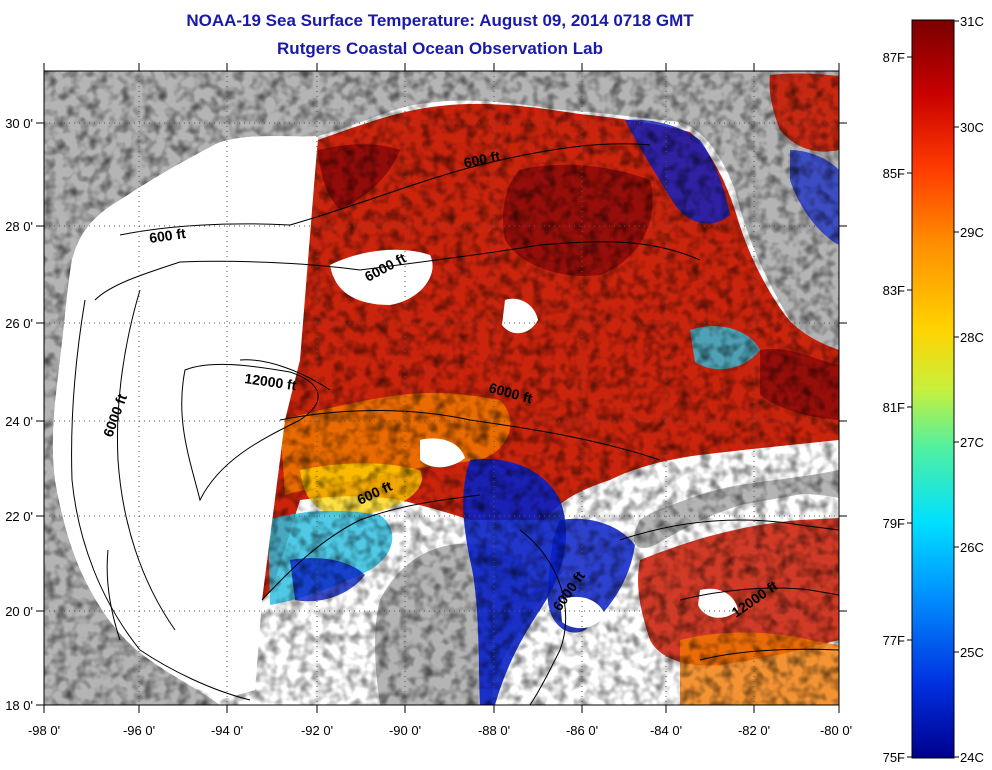 The width and height of the screenshot is (992, 770). I want to click on colorbar-fahrenheit-label: 75F, so click(894, 757).